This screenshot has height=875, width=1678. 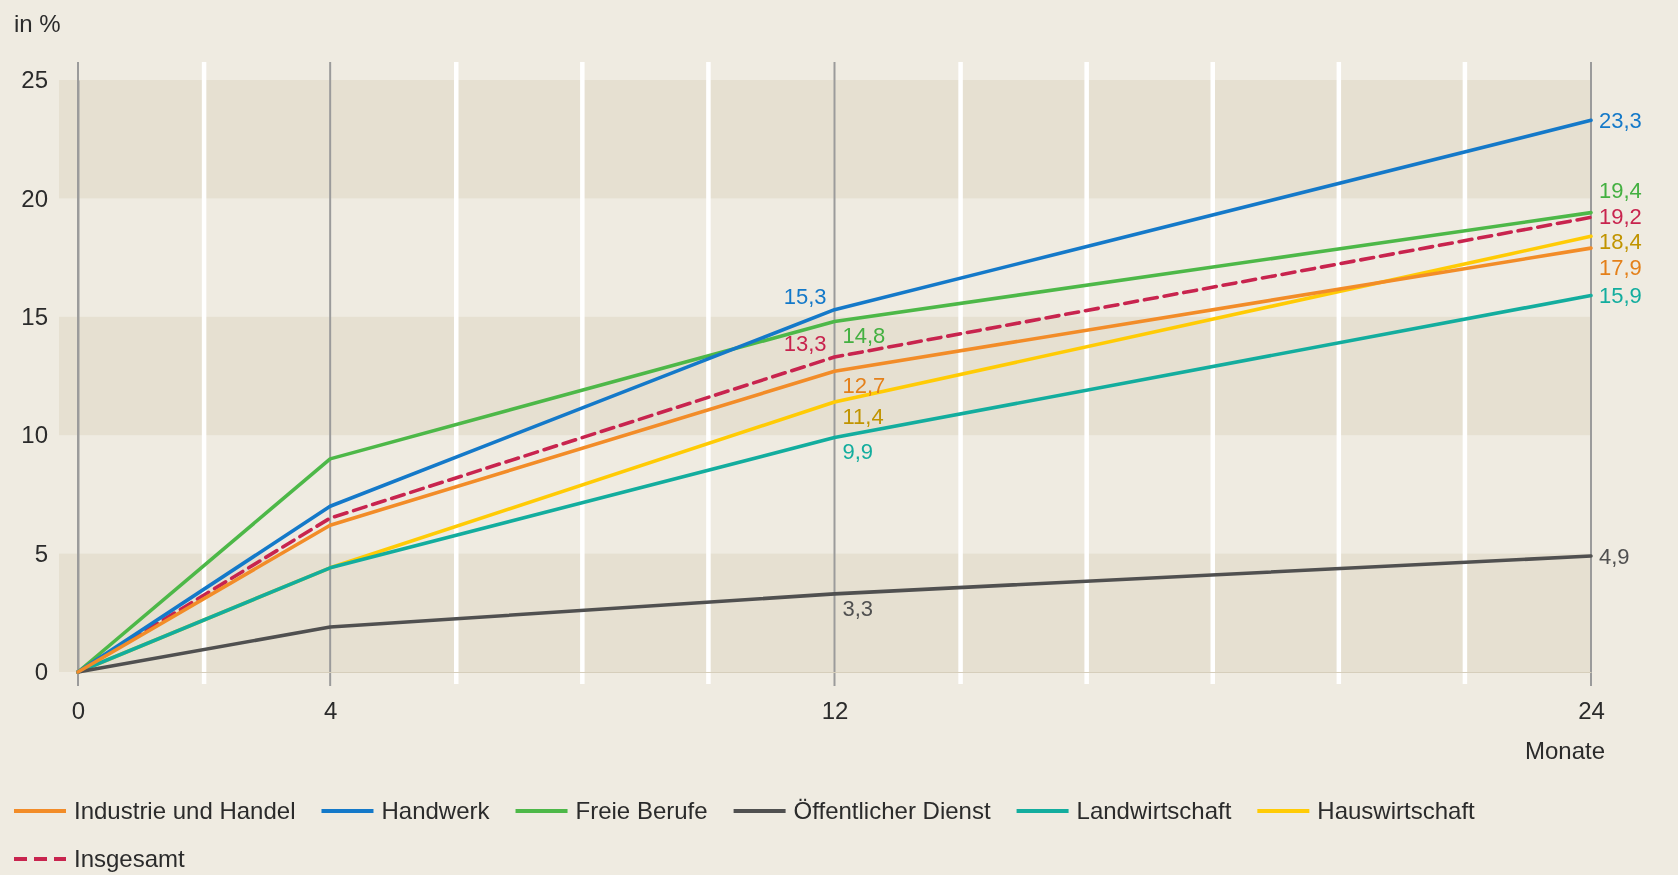 I want to click on x-tick-label: 12, so click(x=835, y=711).